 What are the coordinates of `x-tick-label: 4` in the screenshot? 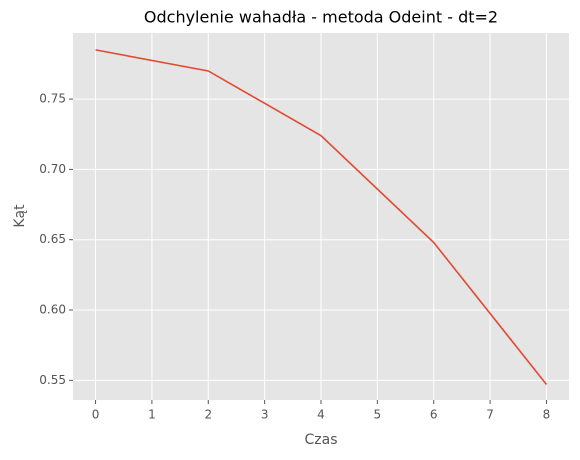 It's located at (321, 415).